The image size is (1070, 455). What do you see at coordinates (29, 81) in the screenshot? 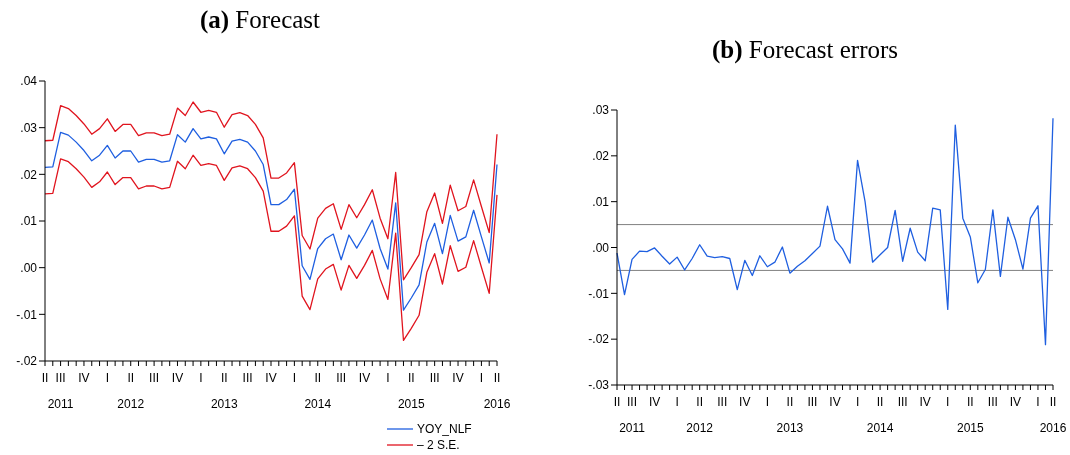
I see `y-tick-label: .04` at bounding box center [29, 81].